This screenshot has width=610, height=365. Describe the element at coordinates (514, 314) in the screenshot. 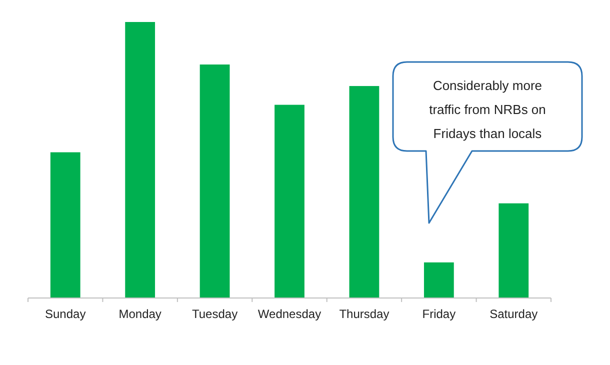

I see `x-tick-label: Saturday` at that location.